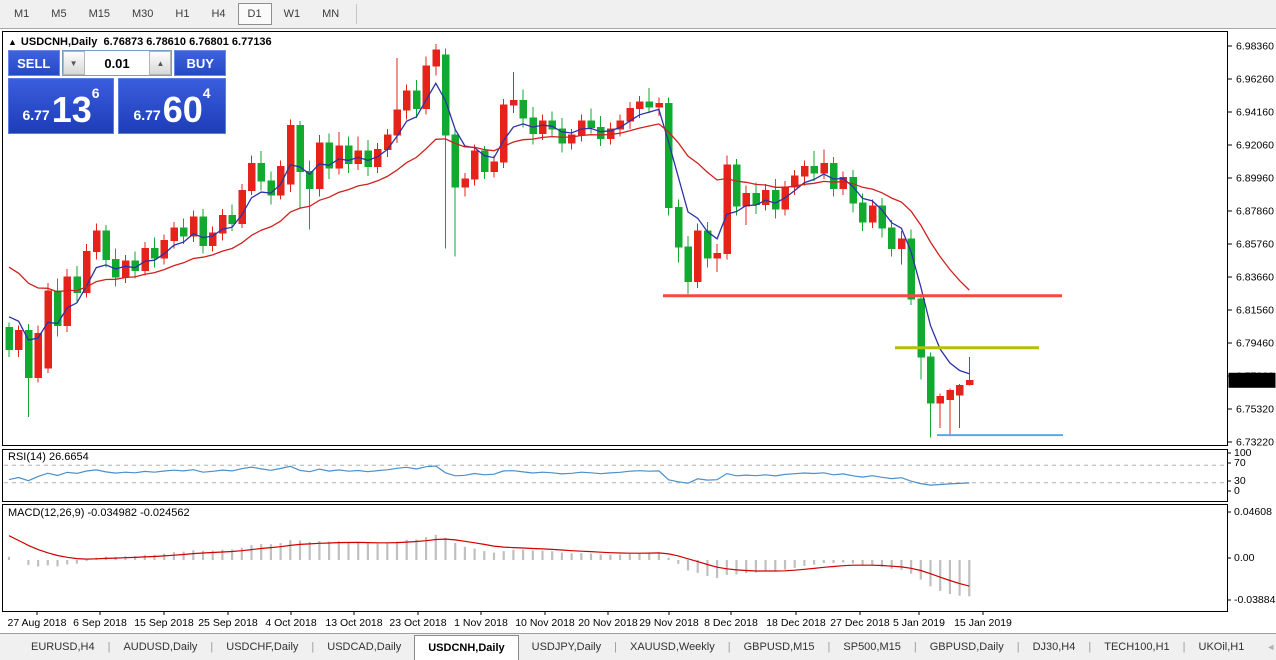  I want to click on svg-text: 15 Jan 2019, so click(983, 623).